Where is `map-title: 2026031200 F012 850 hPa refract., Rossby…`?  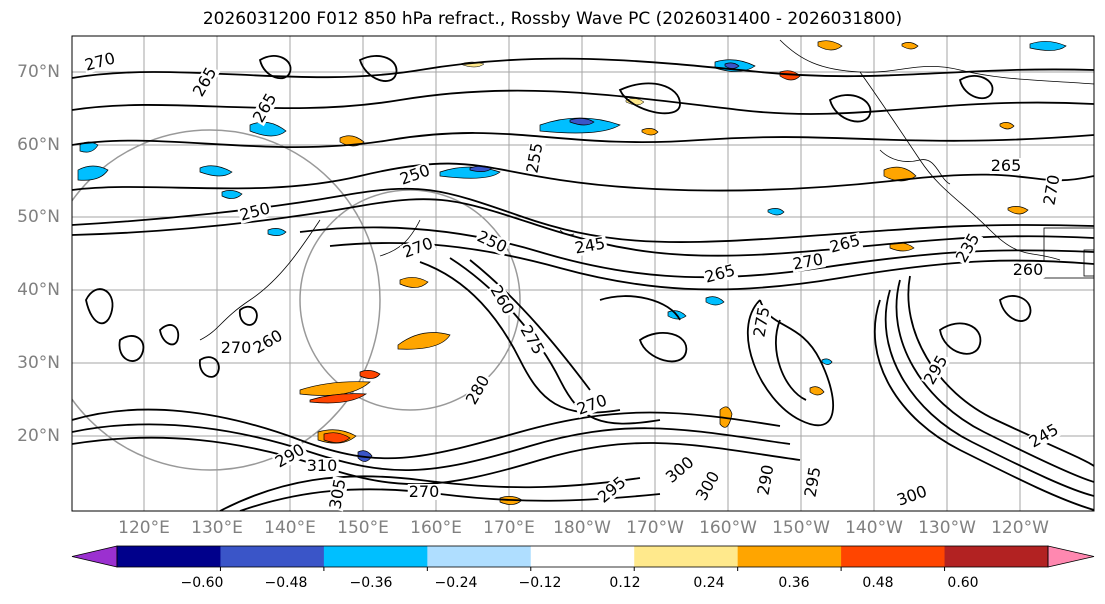
map-title: 2026031200 F012 850 hPa refract., Rossby… is located at coordinates (552, 19).